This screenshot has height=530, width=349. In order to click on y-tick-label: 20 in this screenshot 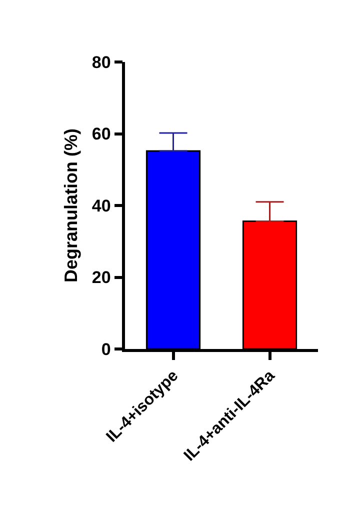, I will do `click(101, 278)`.